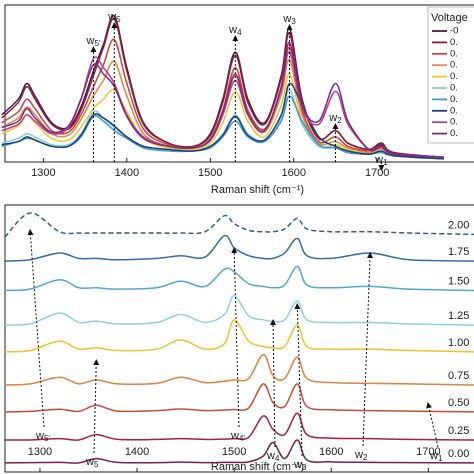  I want to click on peak-label: w4', so click(237, 436).